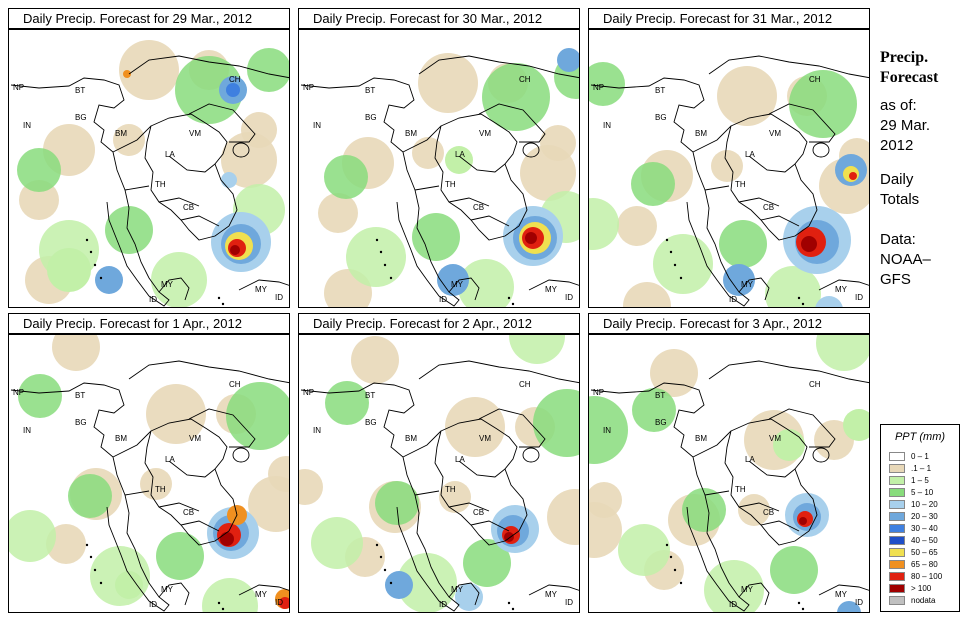 Image resolution: width=965 pixels, height=633 pixels. I want to click on legend-item: 40 – 50, so click(913, 540).